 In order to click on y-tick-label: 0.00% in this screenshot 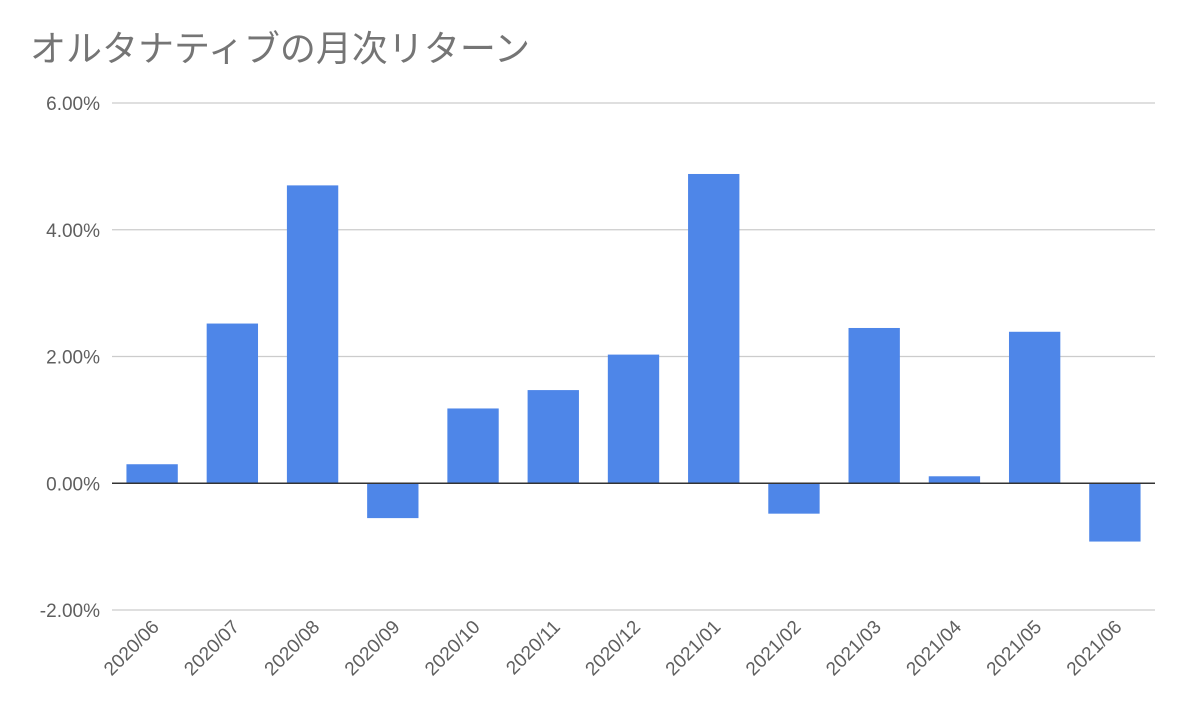, I will do `click(73, 484)`.